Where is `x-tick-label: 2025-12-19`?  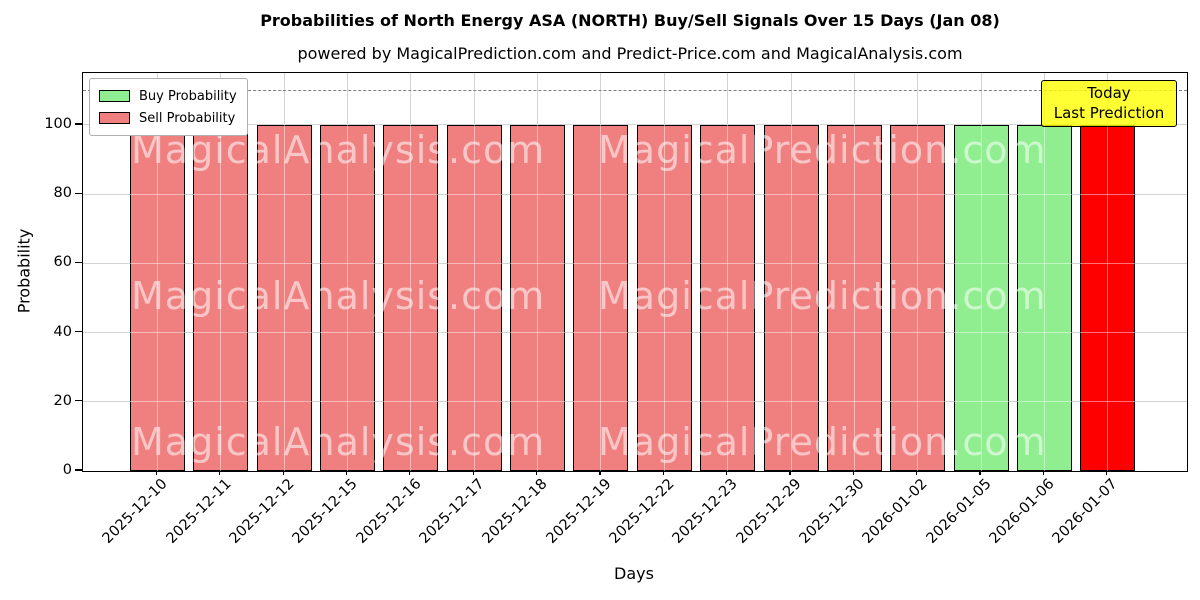 x-tick-label: 2025-12-19 is located at coordinates (579, 511).